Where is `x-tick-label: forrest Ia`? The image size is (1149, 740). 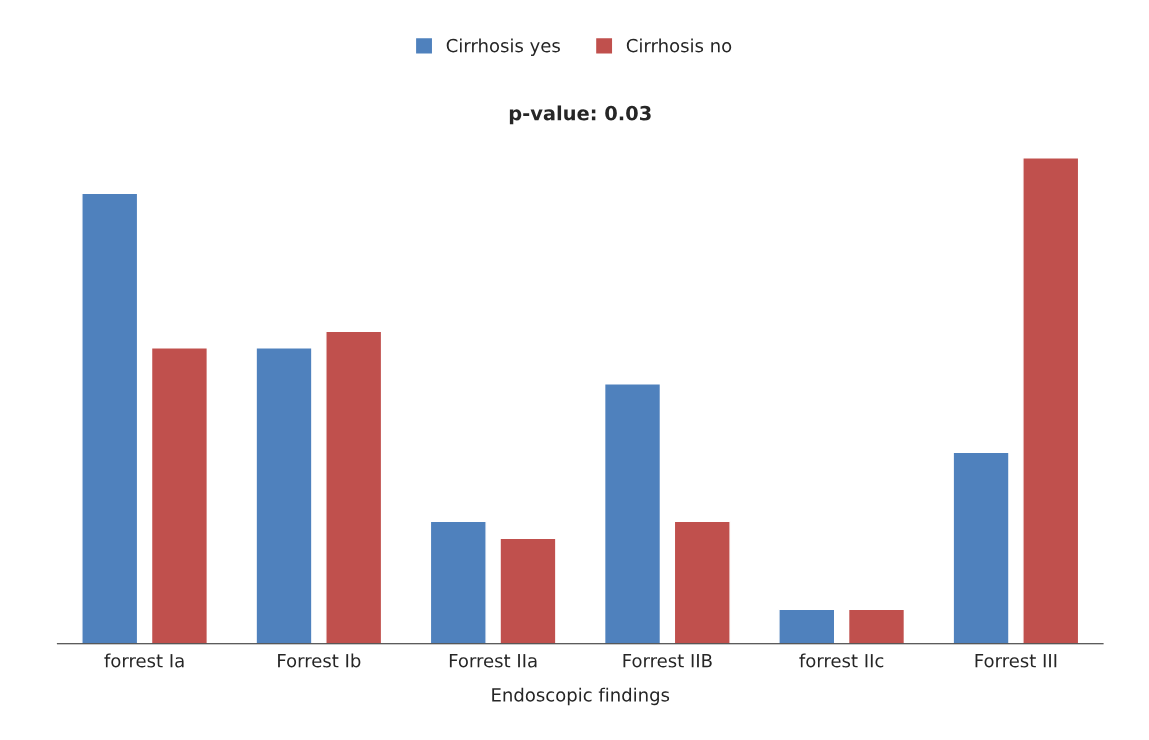
x-tick-label: forrest Ia is located at coordinates (144, 660).